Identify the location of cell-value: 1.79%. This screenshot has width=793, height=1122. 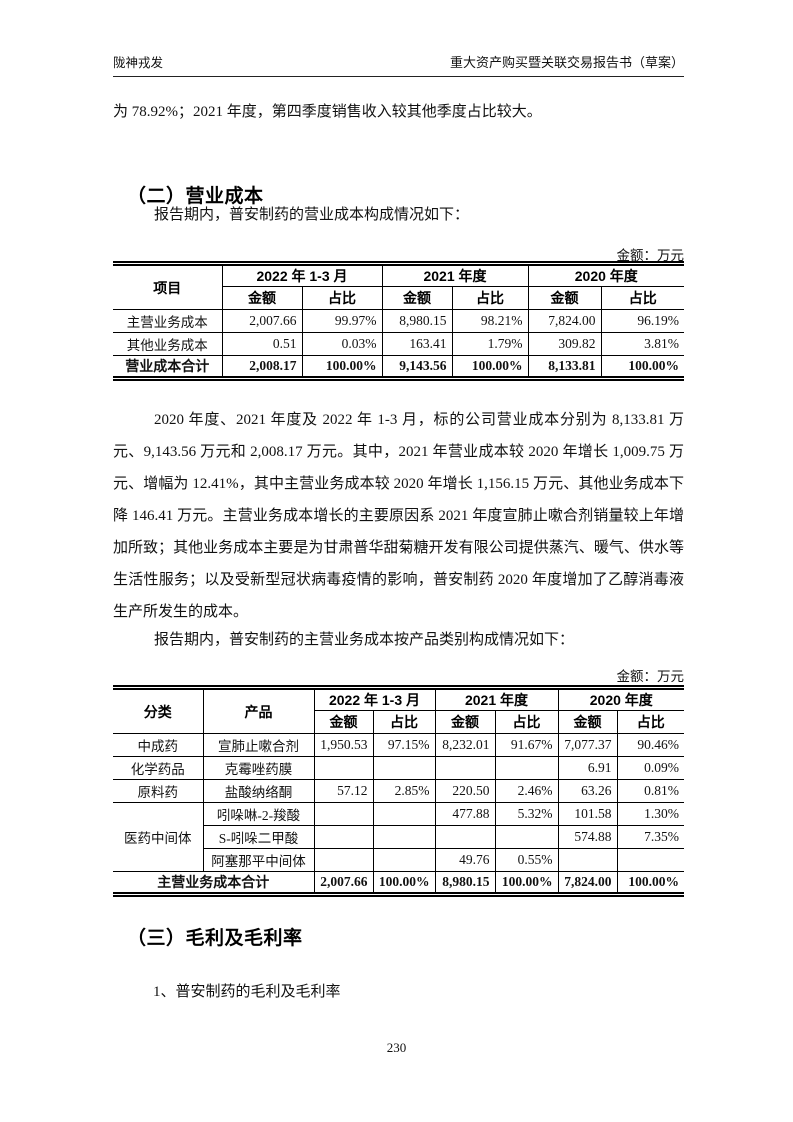
(490, 344).